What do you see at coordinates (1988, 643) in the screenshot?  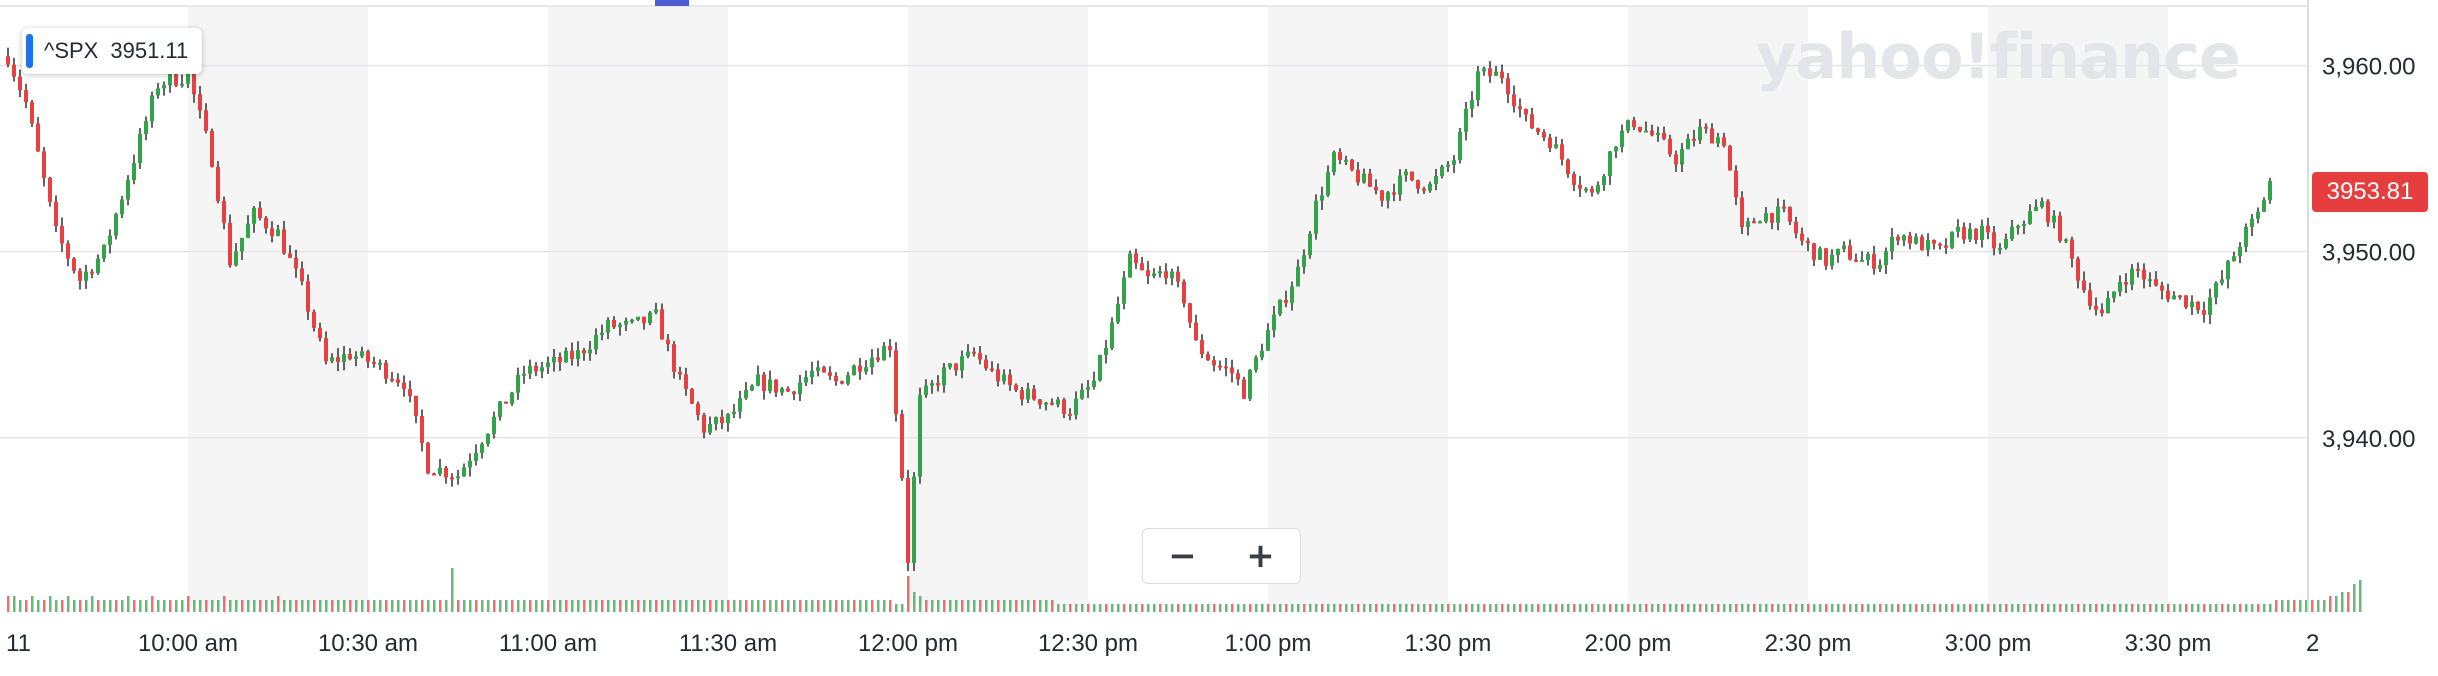 I see `x-tick-label: 3:00 pm` at bounding box center [1988, 643].